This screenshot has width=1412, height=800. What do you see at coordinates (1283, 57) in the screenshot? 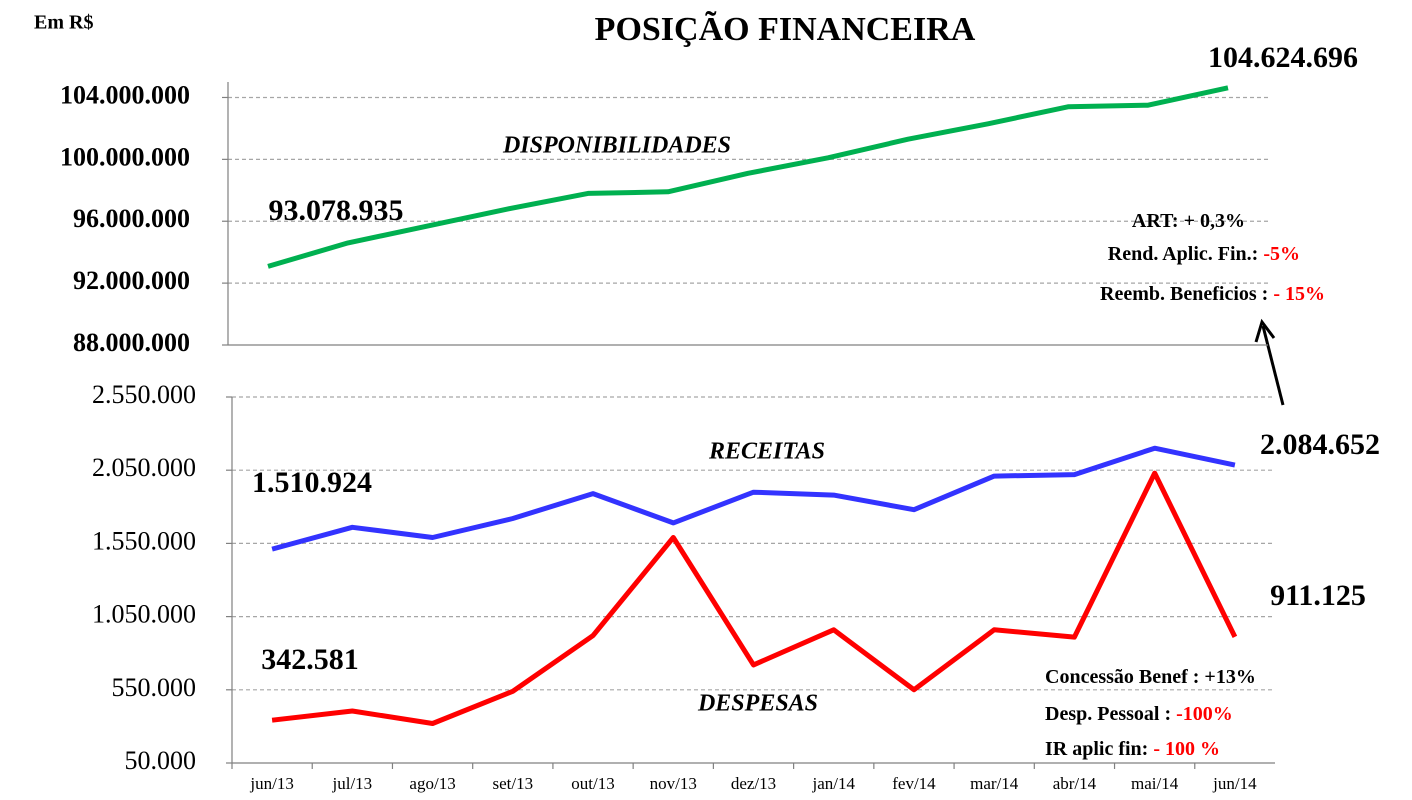
I see `data-label: 104.624.696` at bounding box center [1283, 57].